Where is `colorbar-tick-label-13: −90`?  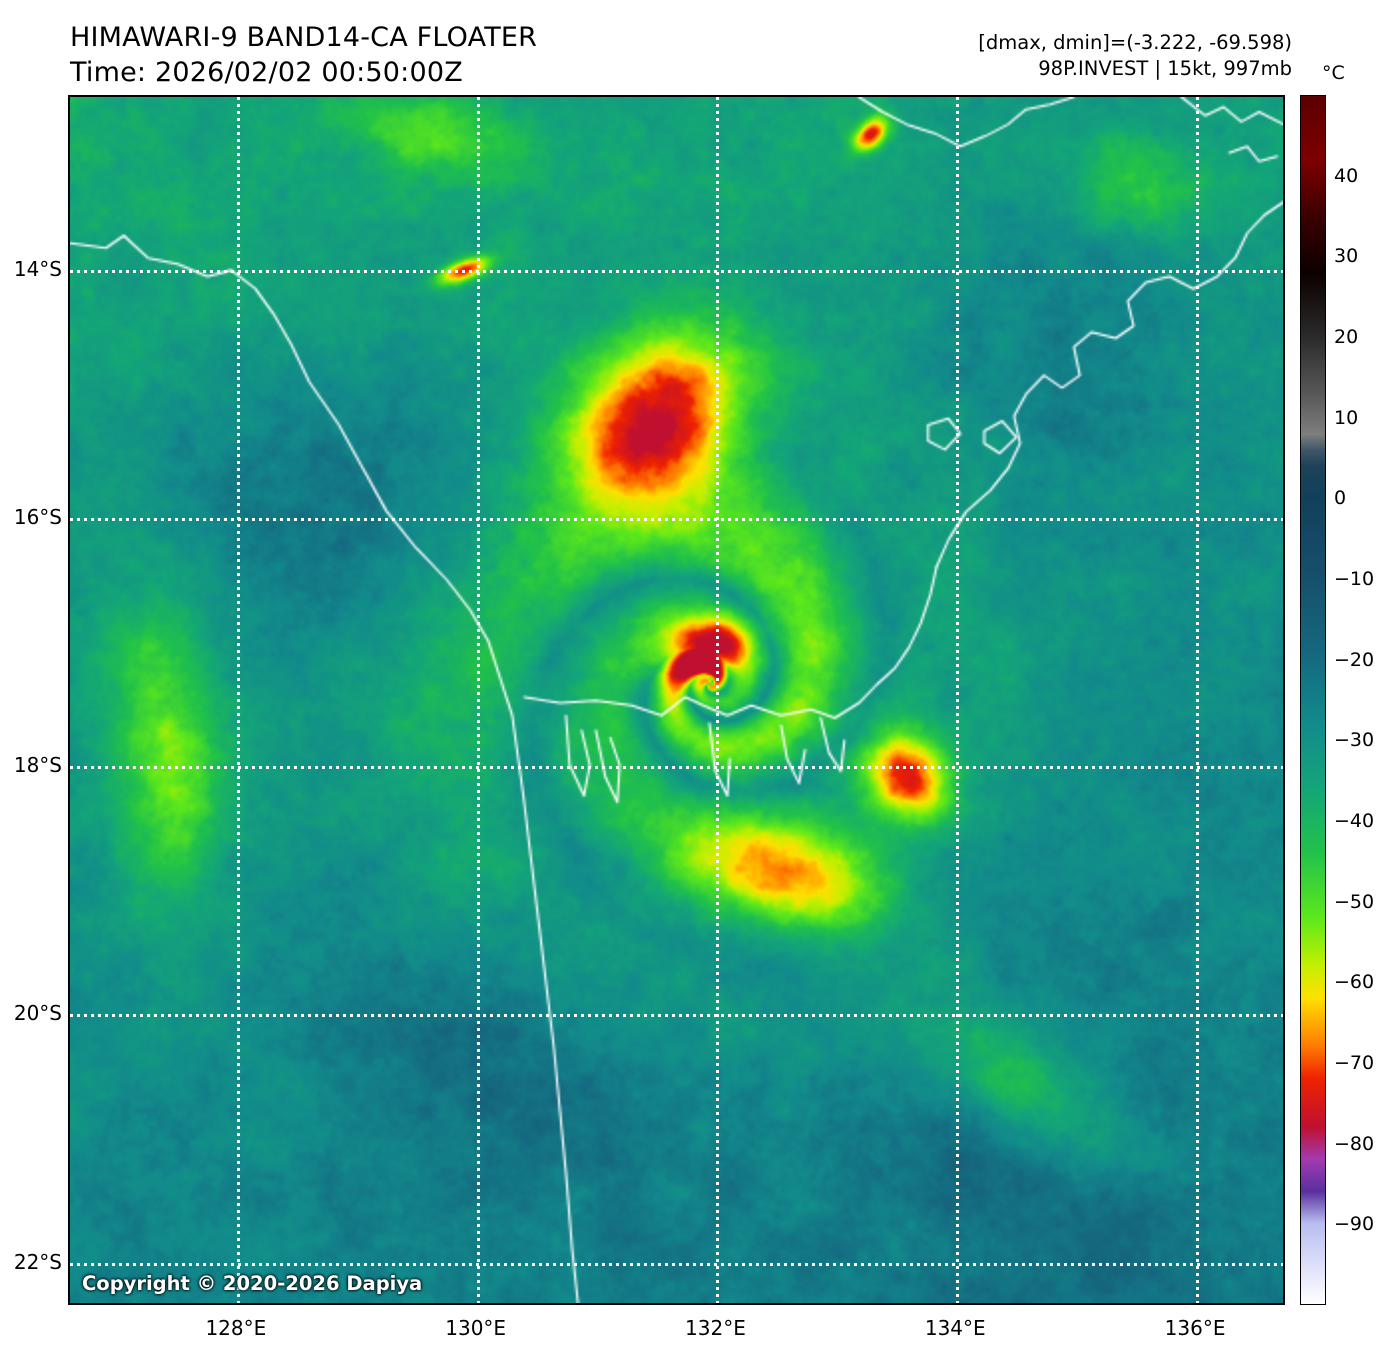 colorbar-tick-label-13: −90 is located at coordinates (1354, 1224).